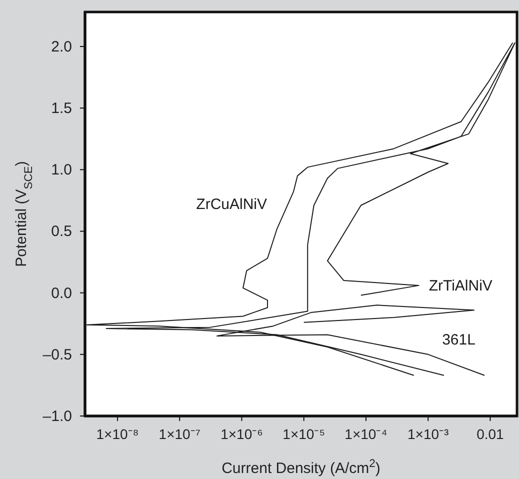  I want to click on y-tick-label: 0.5, so click(61, 231).